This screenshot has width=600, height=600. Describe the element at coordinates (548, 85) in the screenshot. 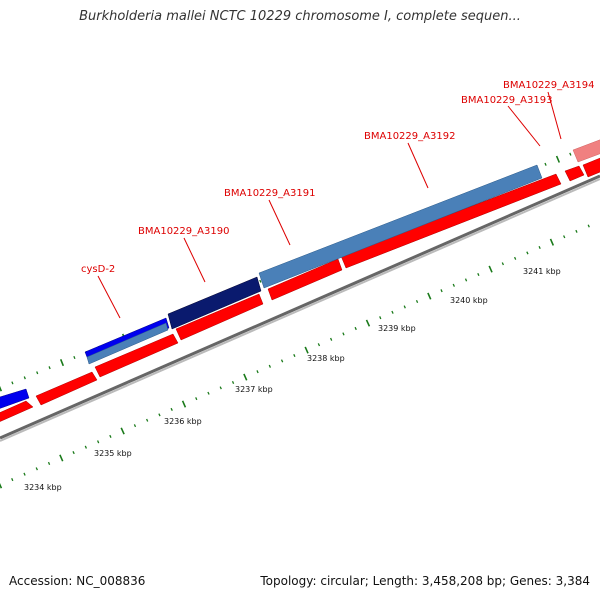

I see `gene-label-BMA10229_A3194: BMA10229_A3194` at that location.